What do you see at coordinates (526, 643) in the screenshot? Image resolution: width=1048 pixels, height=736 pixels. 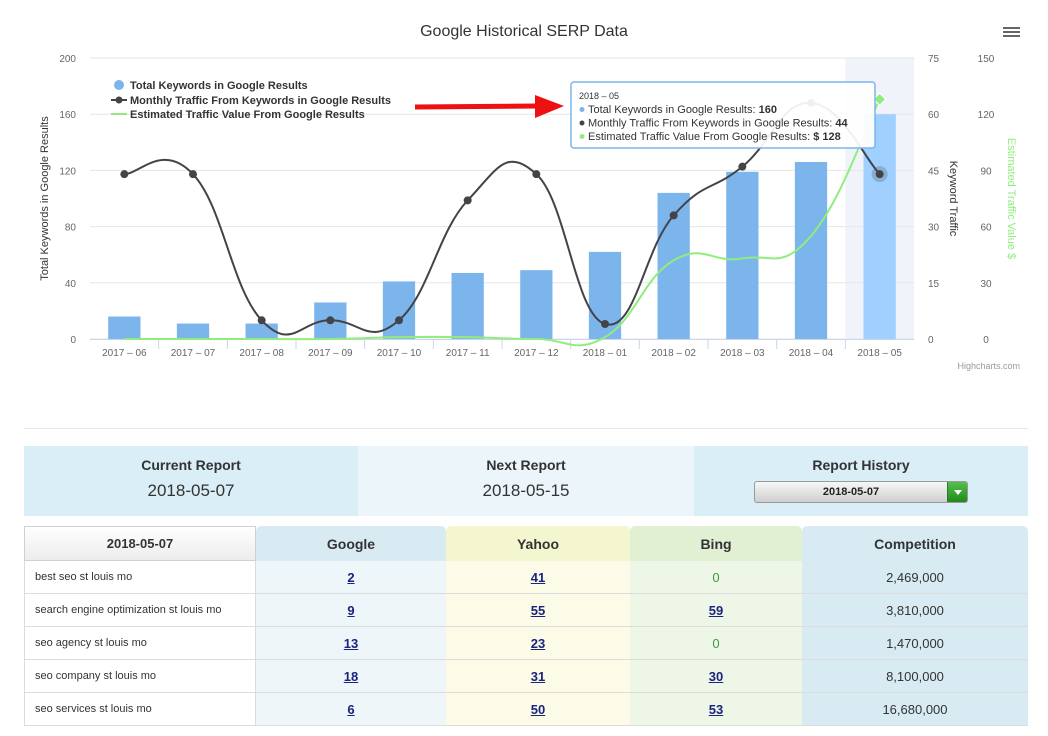 I see `table-row: seo agency st louis mo 13 23 0 1,470,000` at bounding box center [526, 643].